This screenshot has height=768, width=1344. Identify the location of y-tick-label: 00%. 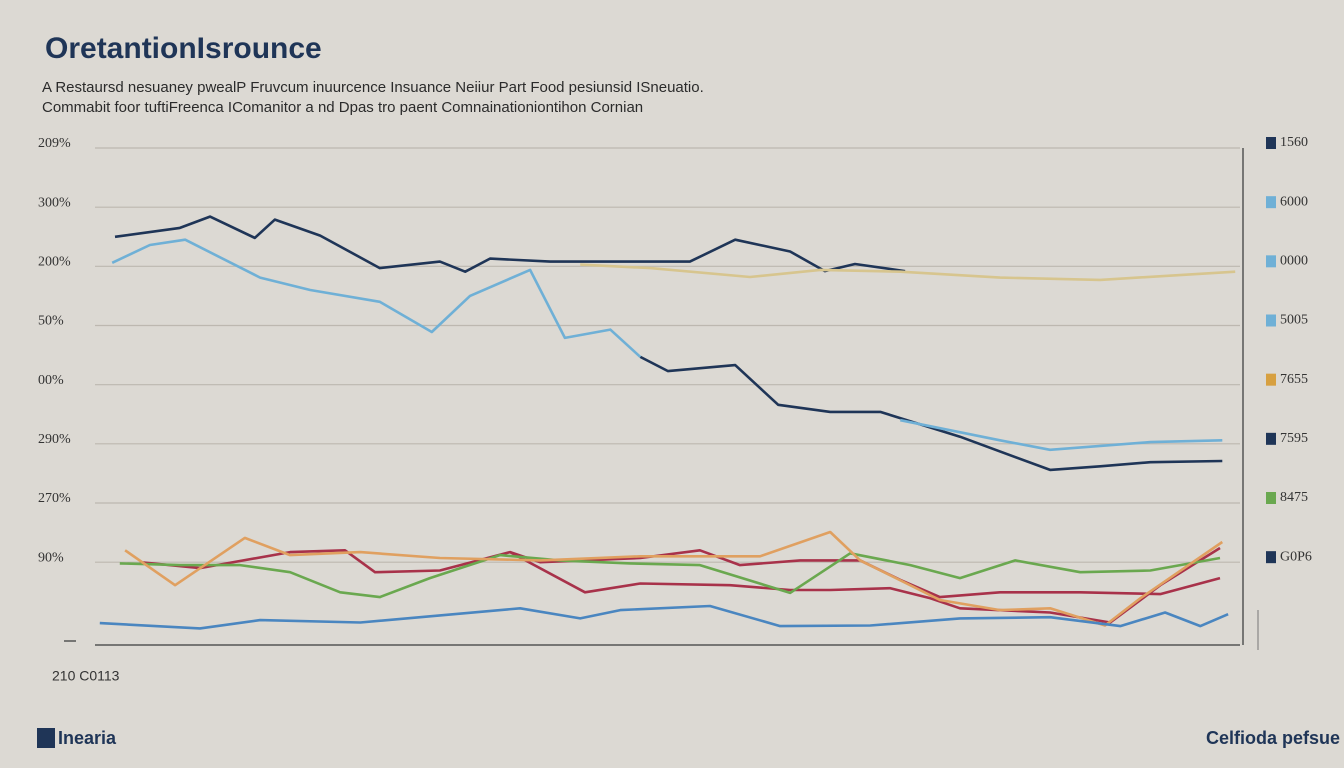
(51, 380).